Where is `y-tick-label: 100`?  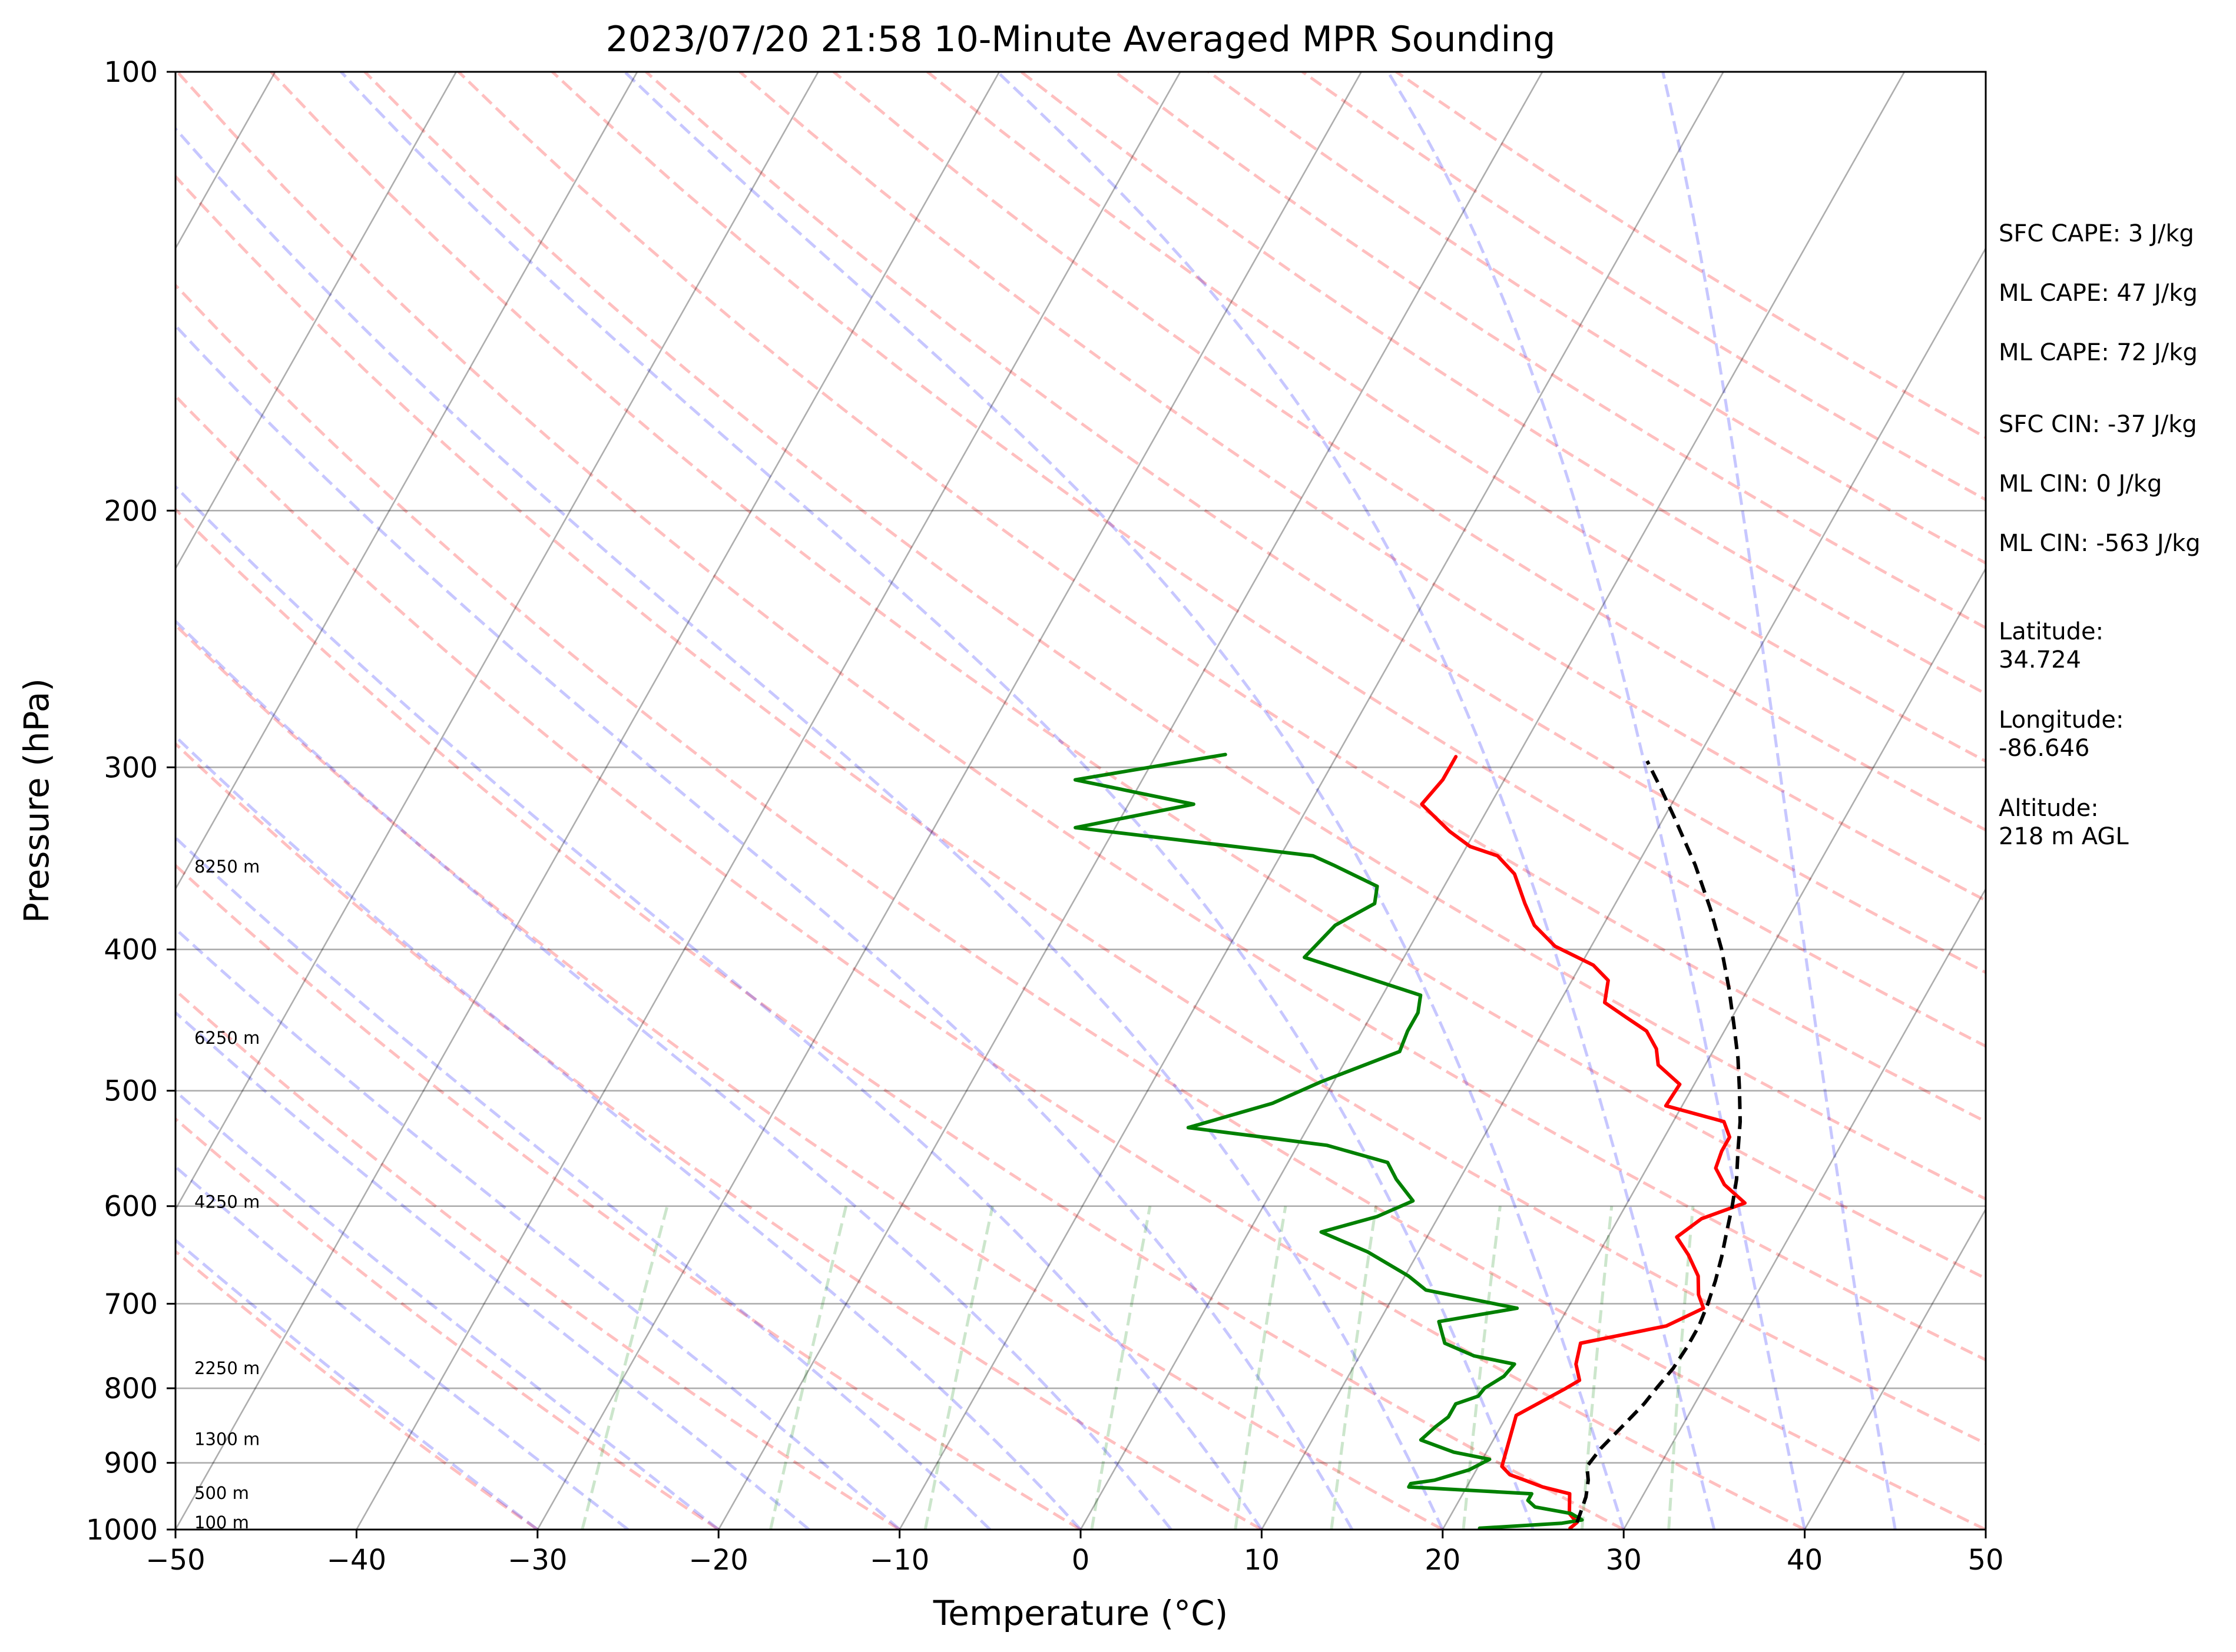 y-tick-label: 100 is located at coordinates (131, 72).